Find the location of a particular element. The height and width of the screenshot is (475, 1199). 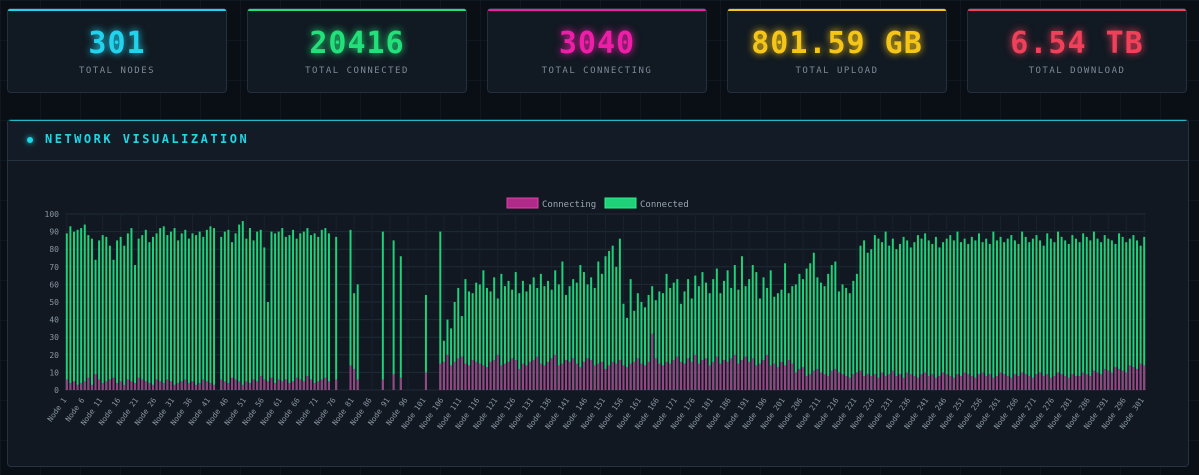

stat-card-total-upload: 801.59 GB TOTAL UPLOAD is located at coordinates (837, 50).